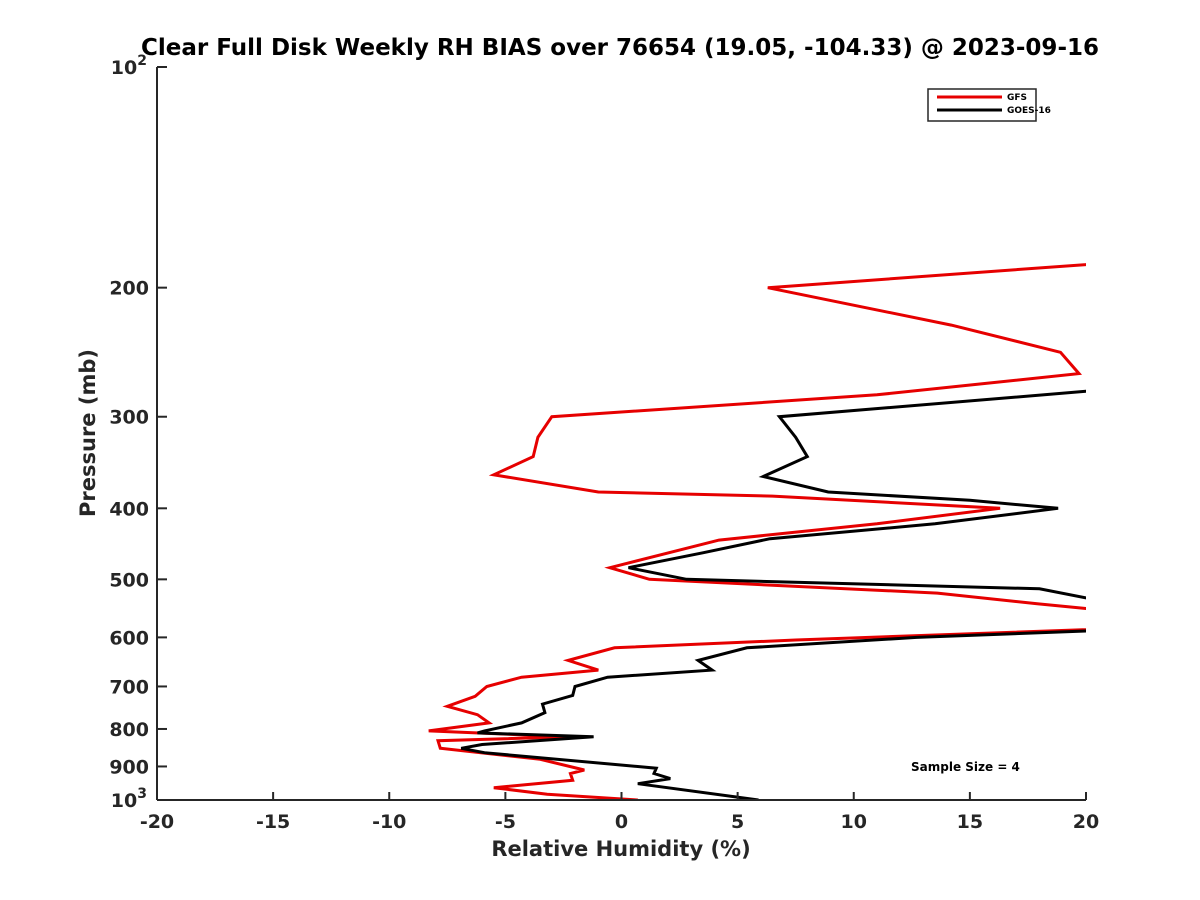 The height and width of the screenshot is (900, 1200). Describe the element at coordinates (157, 822) in the screenshot. I see `x-tick-label: -20` at that location.